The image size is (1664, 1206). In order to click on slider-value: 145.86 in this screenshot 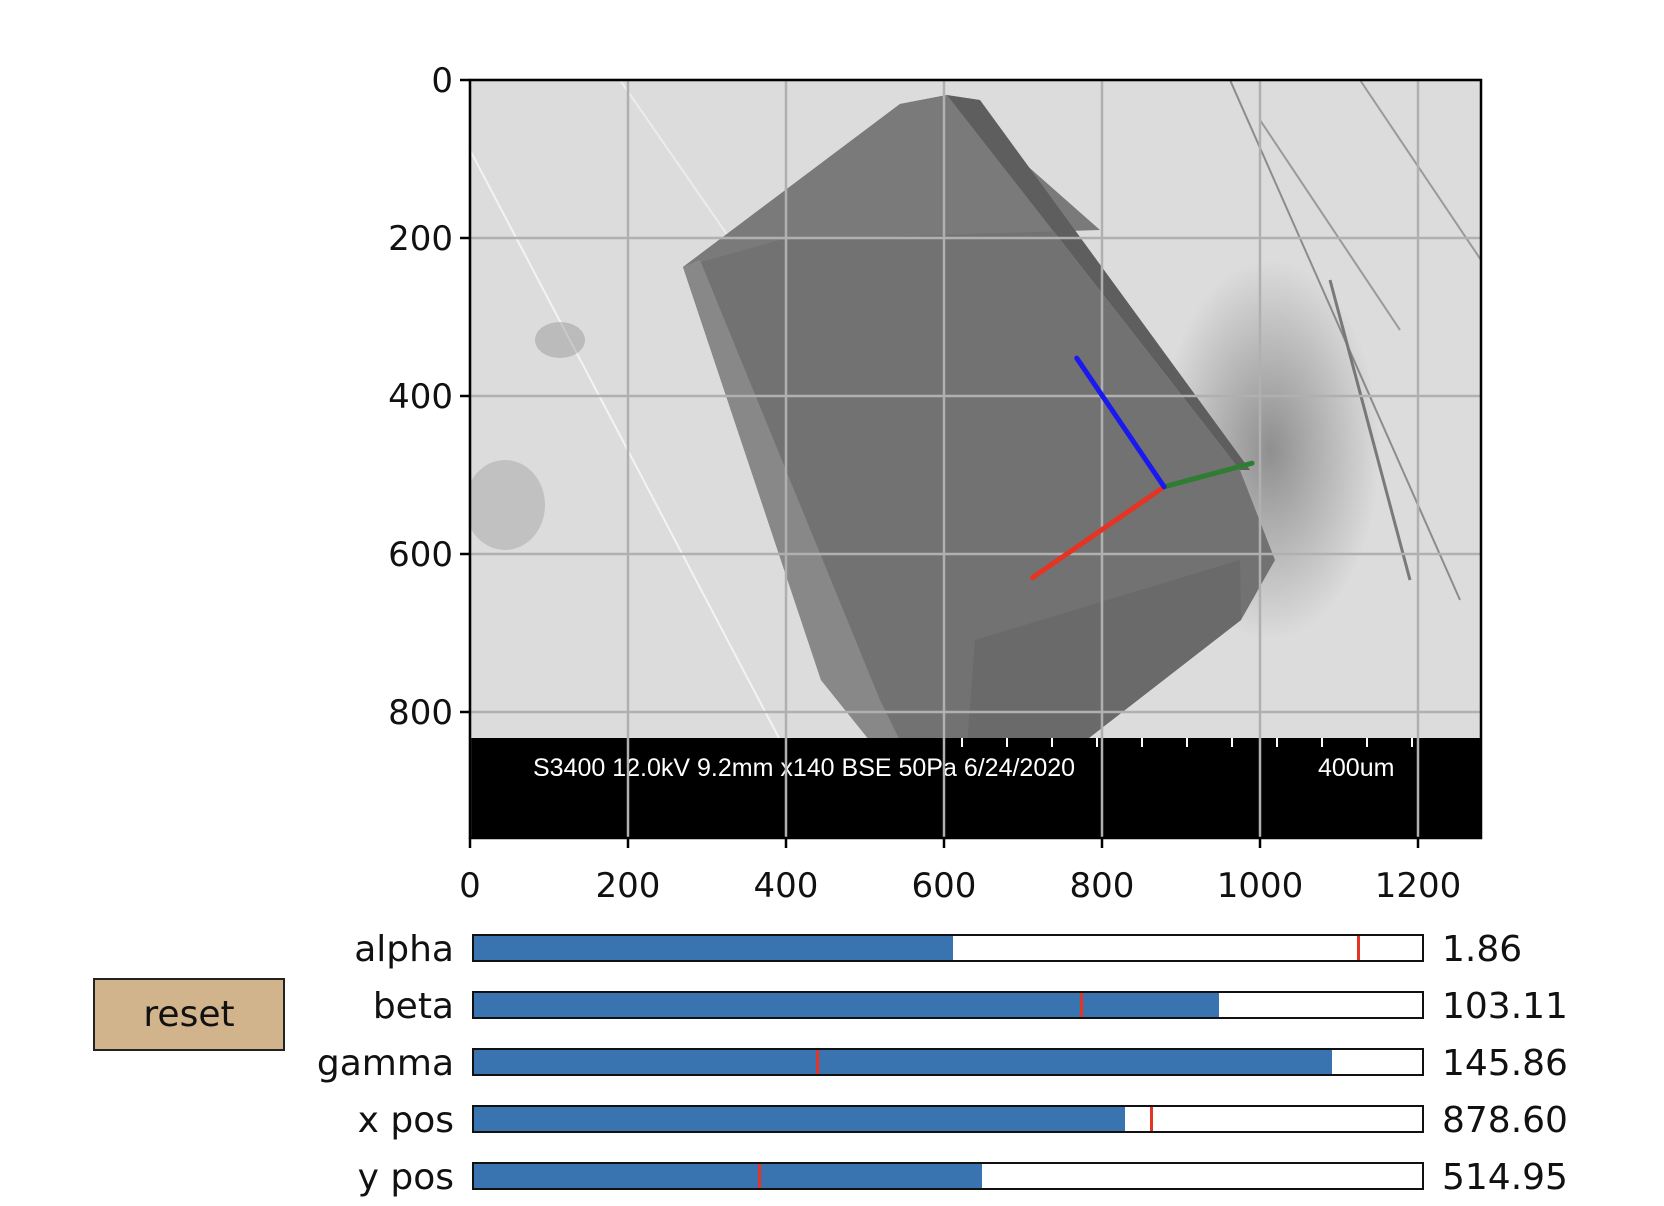, I will do `click(1505, 1063)`.